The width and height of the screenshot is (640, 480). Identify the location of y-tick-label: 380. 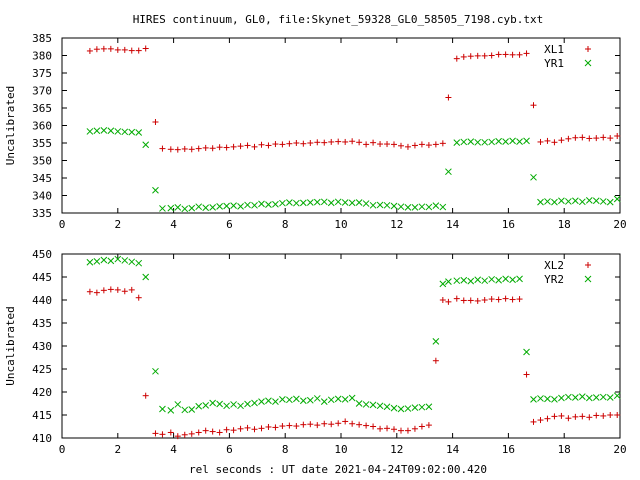
(42, 56).